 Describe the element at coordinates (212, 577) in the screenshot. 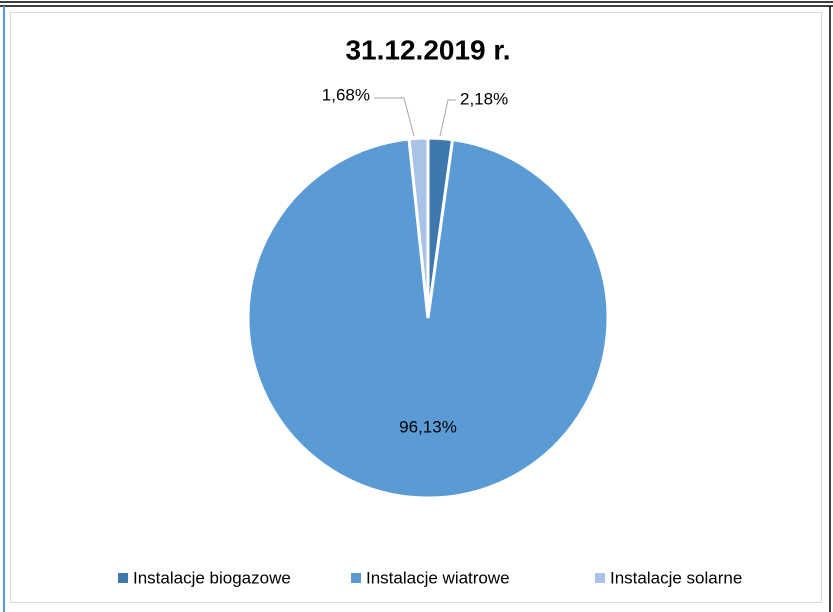

I see `legend-label: Instalacje biogazowe` at that location.